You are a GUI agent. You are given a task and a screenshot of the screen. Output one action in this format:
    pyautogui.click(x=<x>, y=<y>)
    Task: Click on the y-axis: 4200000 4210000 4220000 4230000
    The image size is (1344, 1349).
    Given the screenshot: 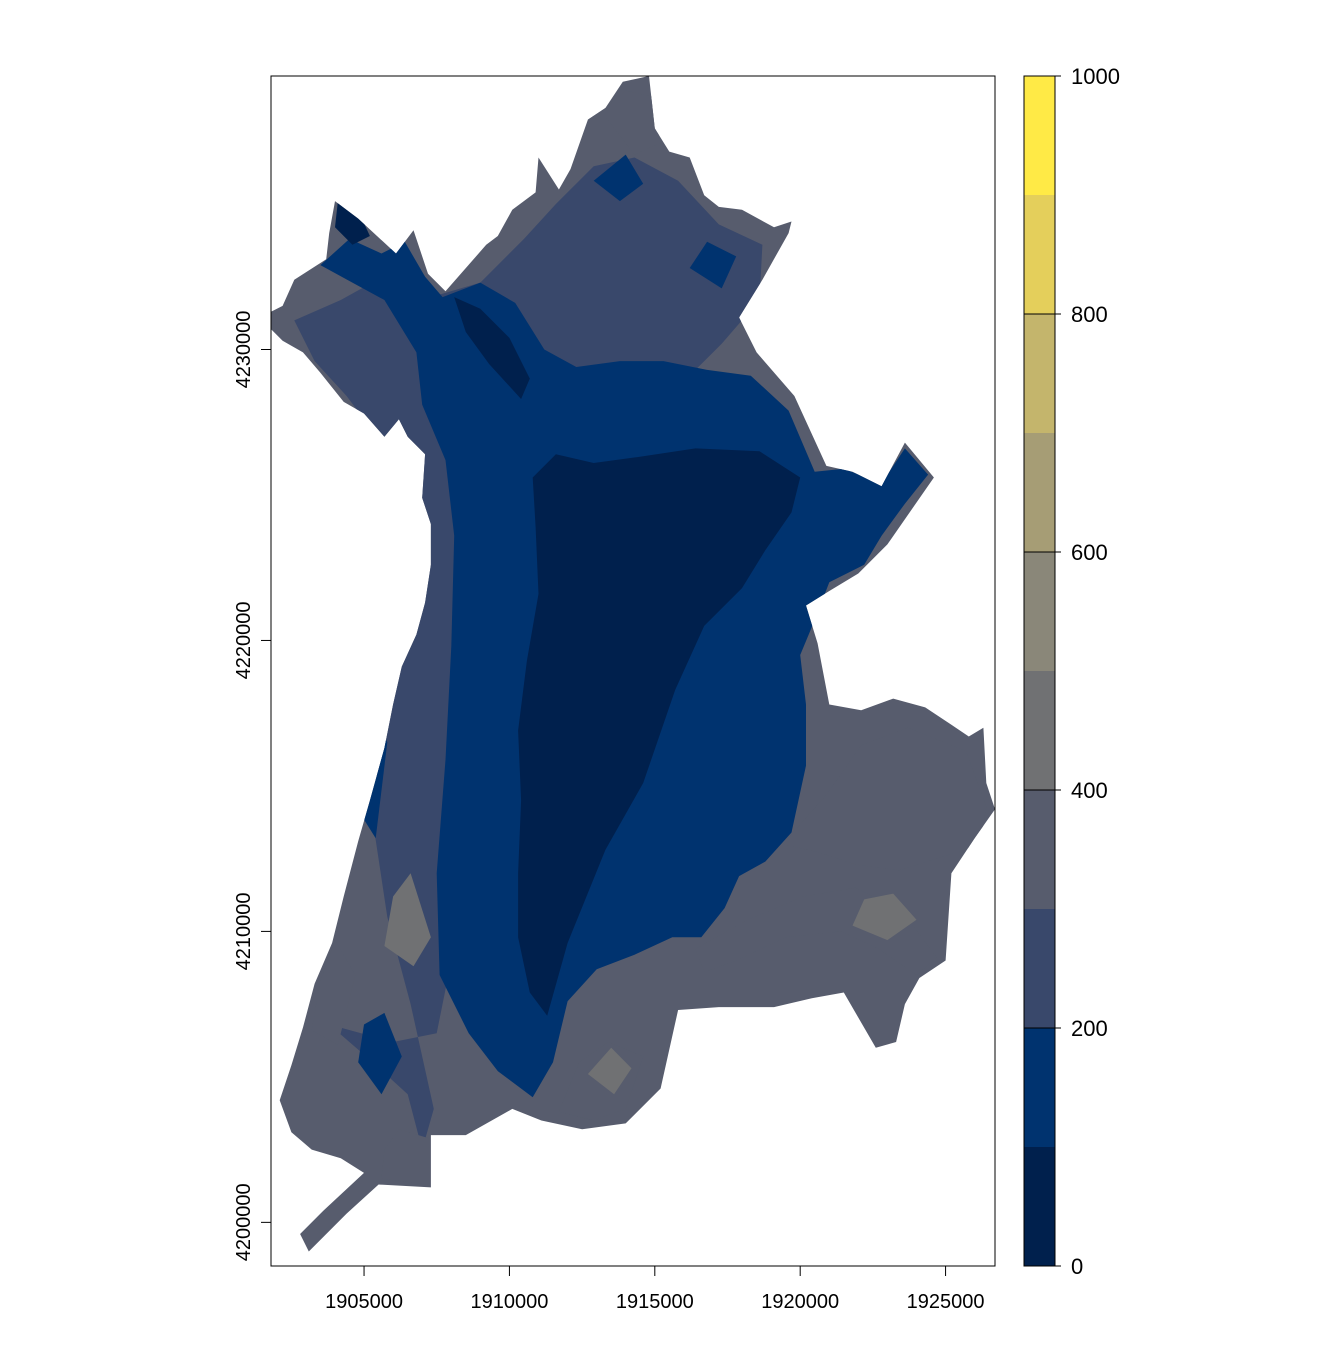 What is the action you would take?
    pyautogui.click(x=252, y=786)
    